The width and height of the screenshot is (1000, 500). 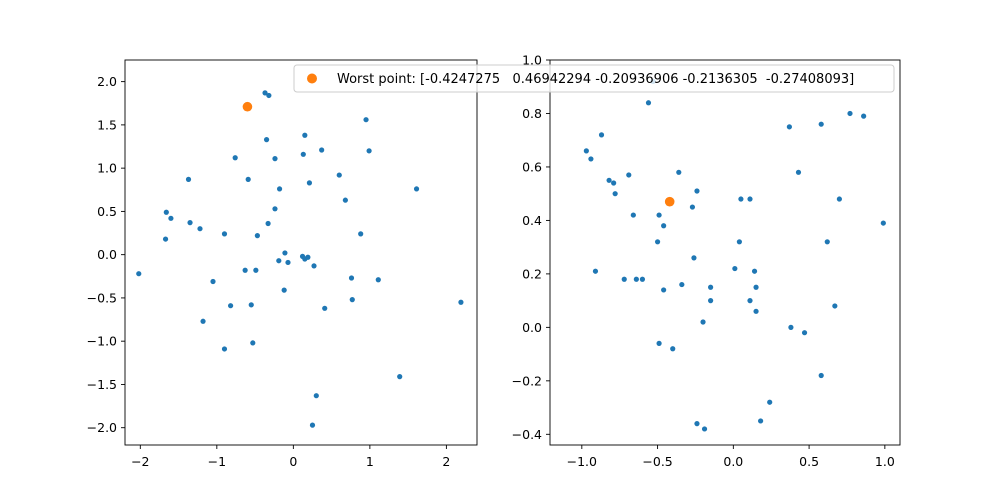 What do you see at coordinates (107, 168) in the screenshot?
I see `y-tick-label-0-6: 1.0` at bounding box center [107, 168].